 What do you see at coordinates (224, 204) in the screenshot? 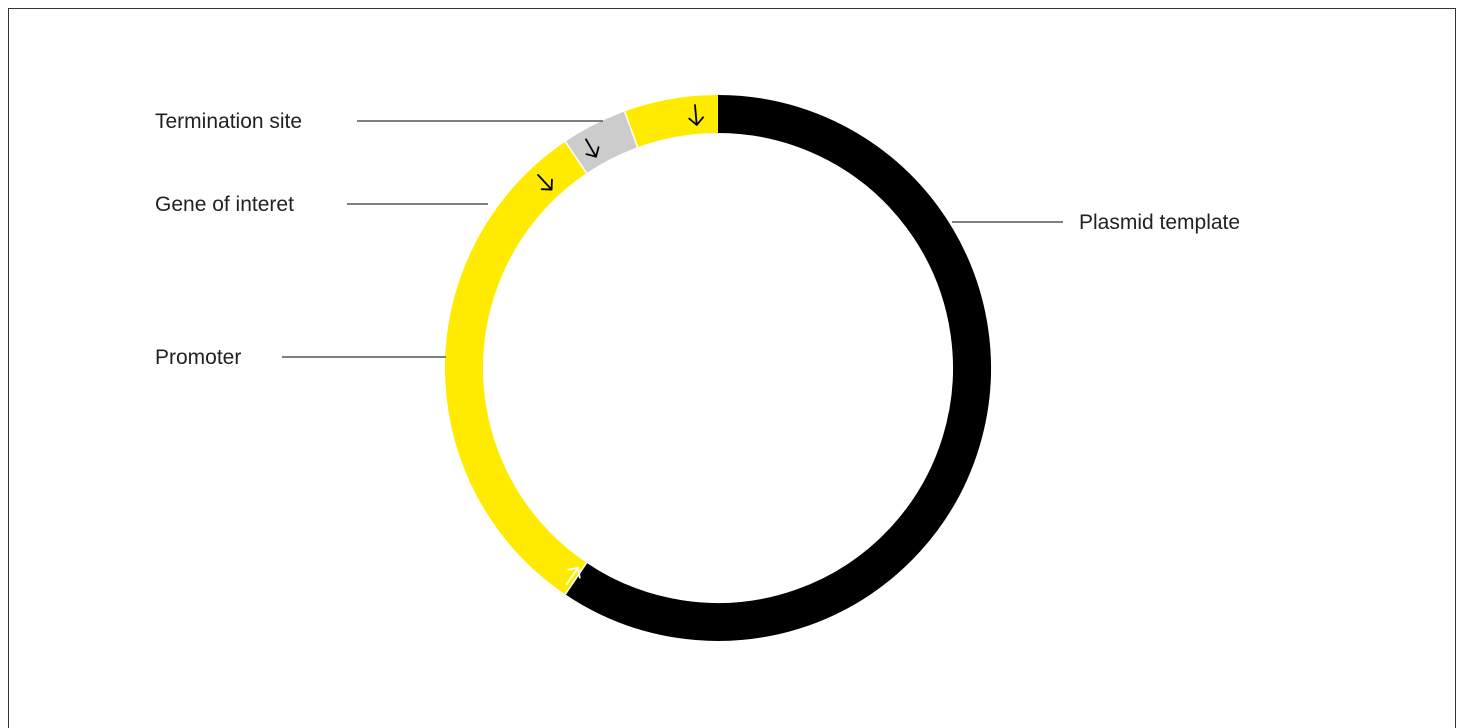
I see `gene-of-interest-label: Gene of interet` at bounding box center [224, 204].